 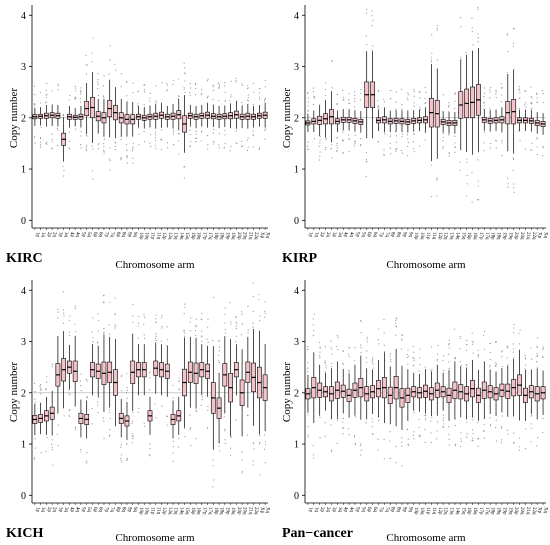 I want to click on x-tick-label: 7q, so click(x=111, y=510).